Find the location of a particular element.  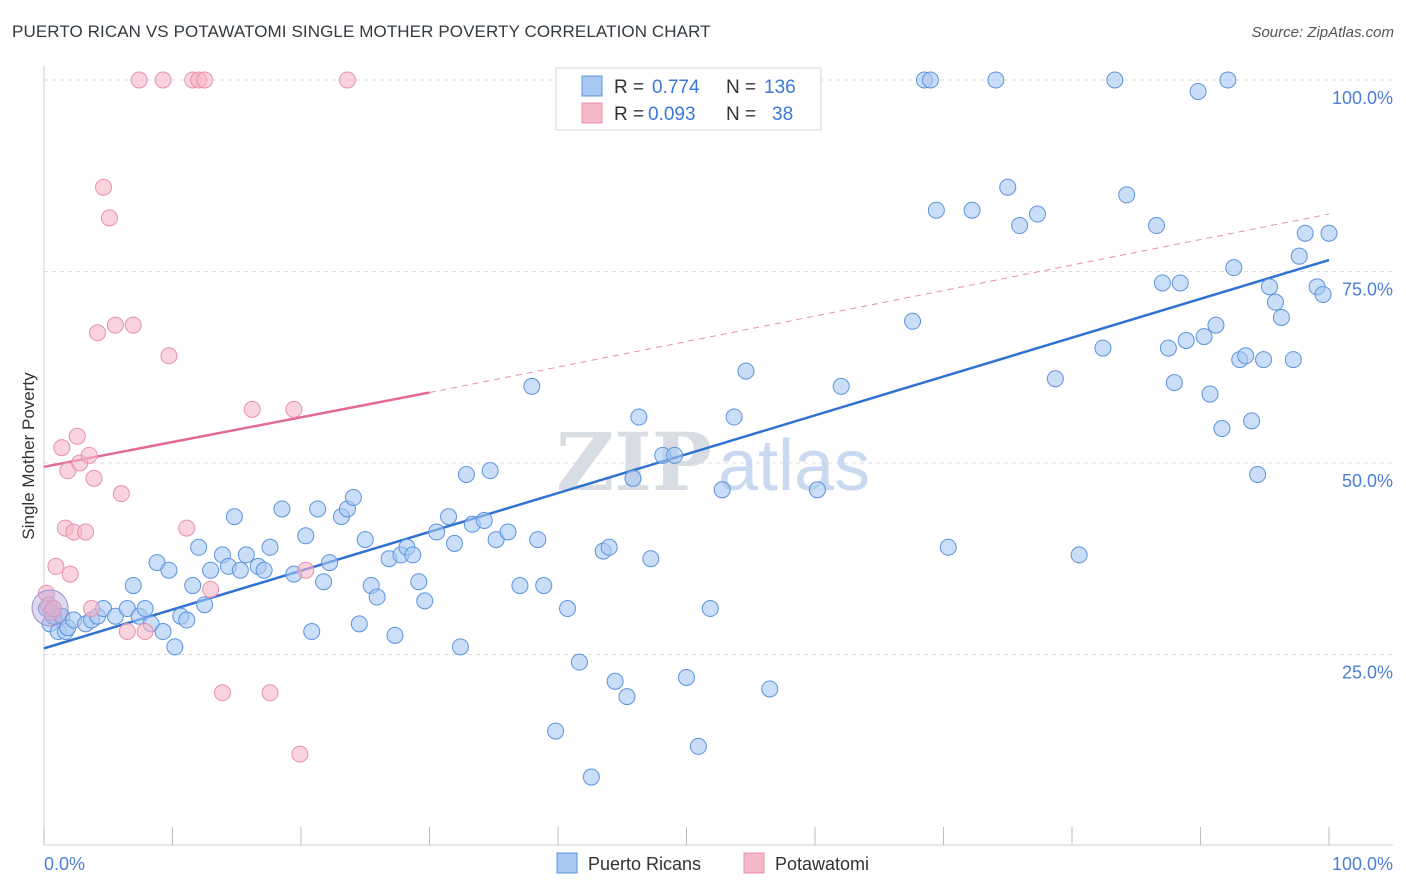

legend-r-value-1: 0.774 is located at coordinates (676, 87).